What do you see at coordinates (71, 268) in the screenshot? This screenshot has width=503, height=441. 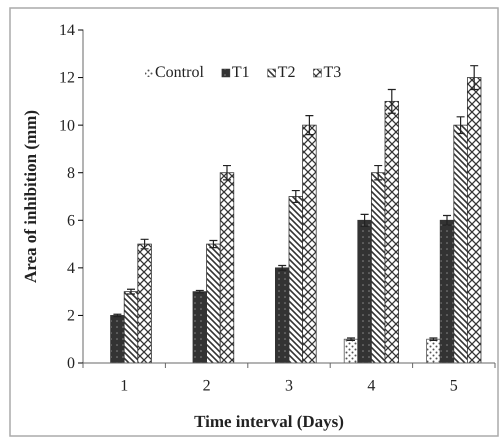 I see `y-tick-label: 4` at bounding box center [71, 268].